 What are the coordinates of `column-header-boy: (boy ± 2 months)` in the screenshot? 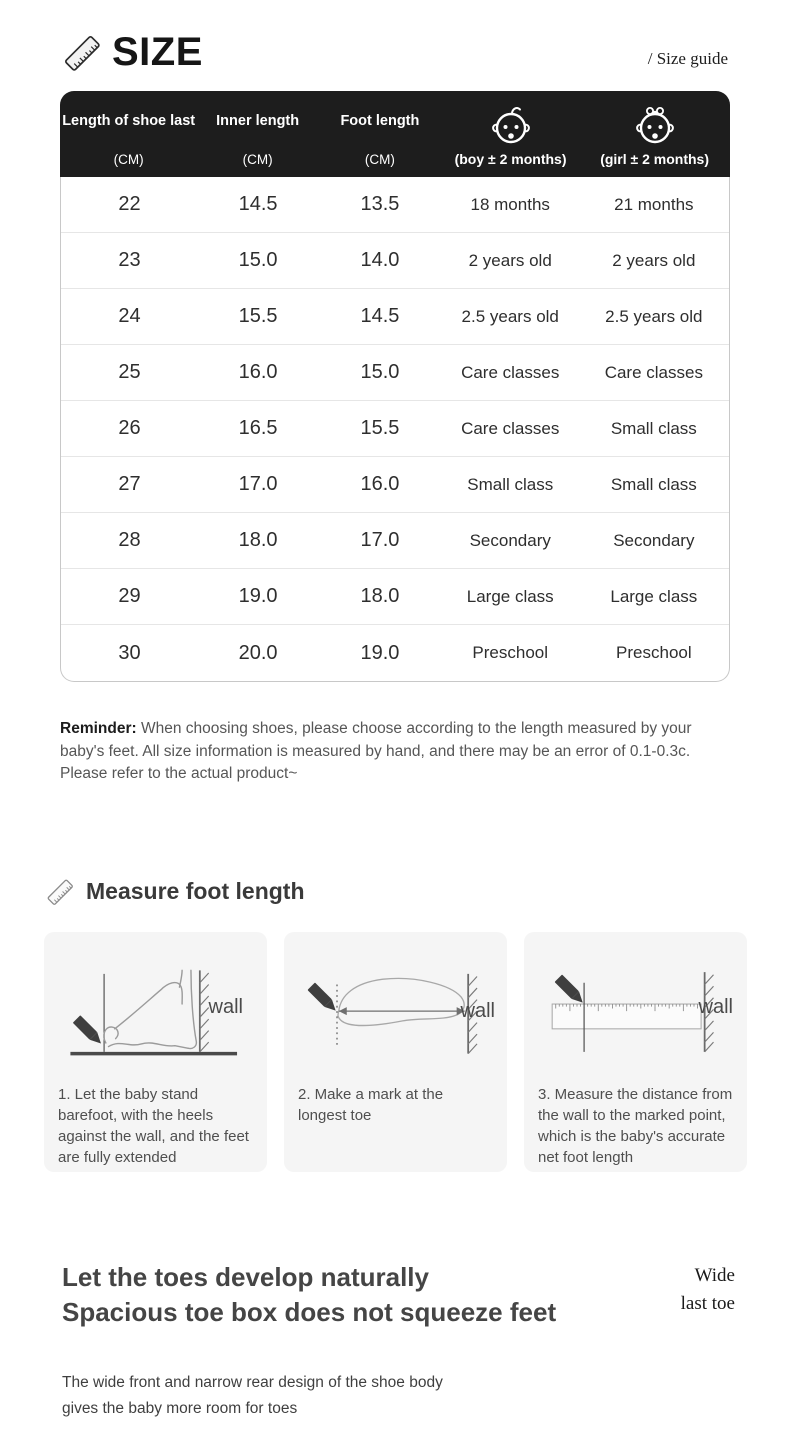 It's located at (510, 139).